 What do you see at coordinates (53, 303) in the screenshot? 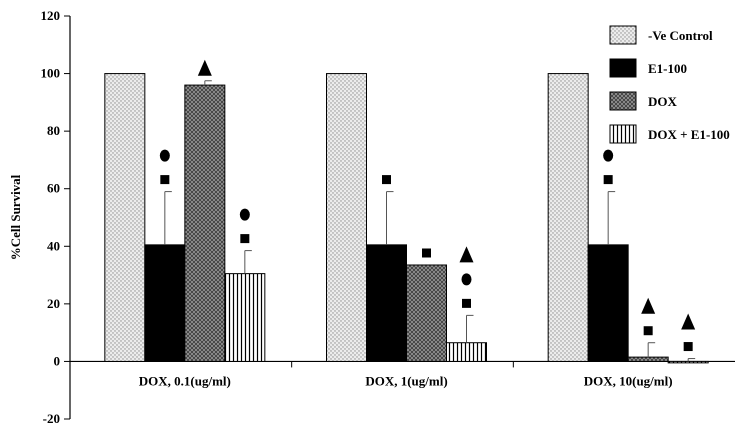
I see `y-tick-label: 20` at bounding box center [53, 303].